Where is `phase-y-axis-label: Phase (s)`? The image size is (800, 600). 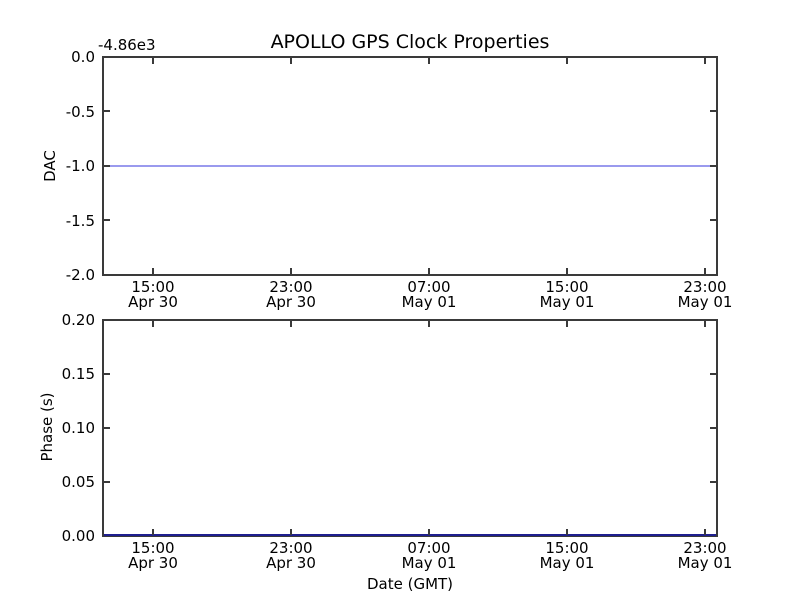 phase-y-axis-label: Phase (s) is located at coordinates (47, 427).